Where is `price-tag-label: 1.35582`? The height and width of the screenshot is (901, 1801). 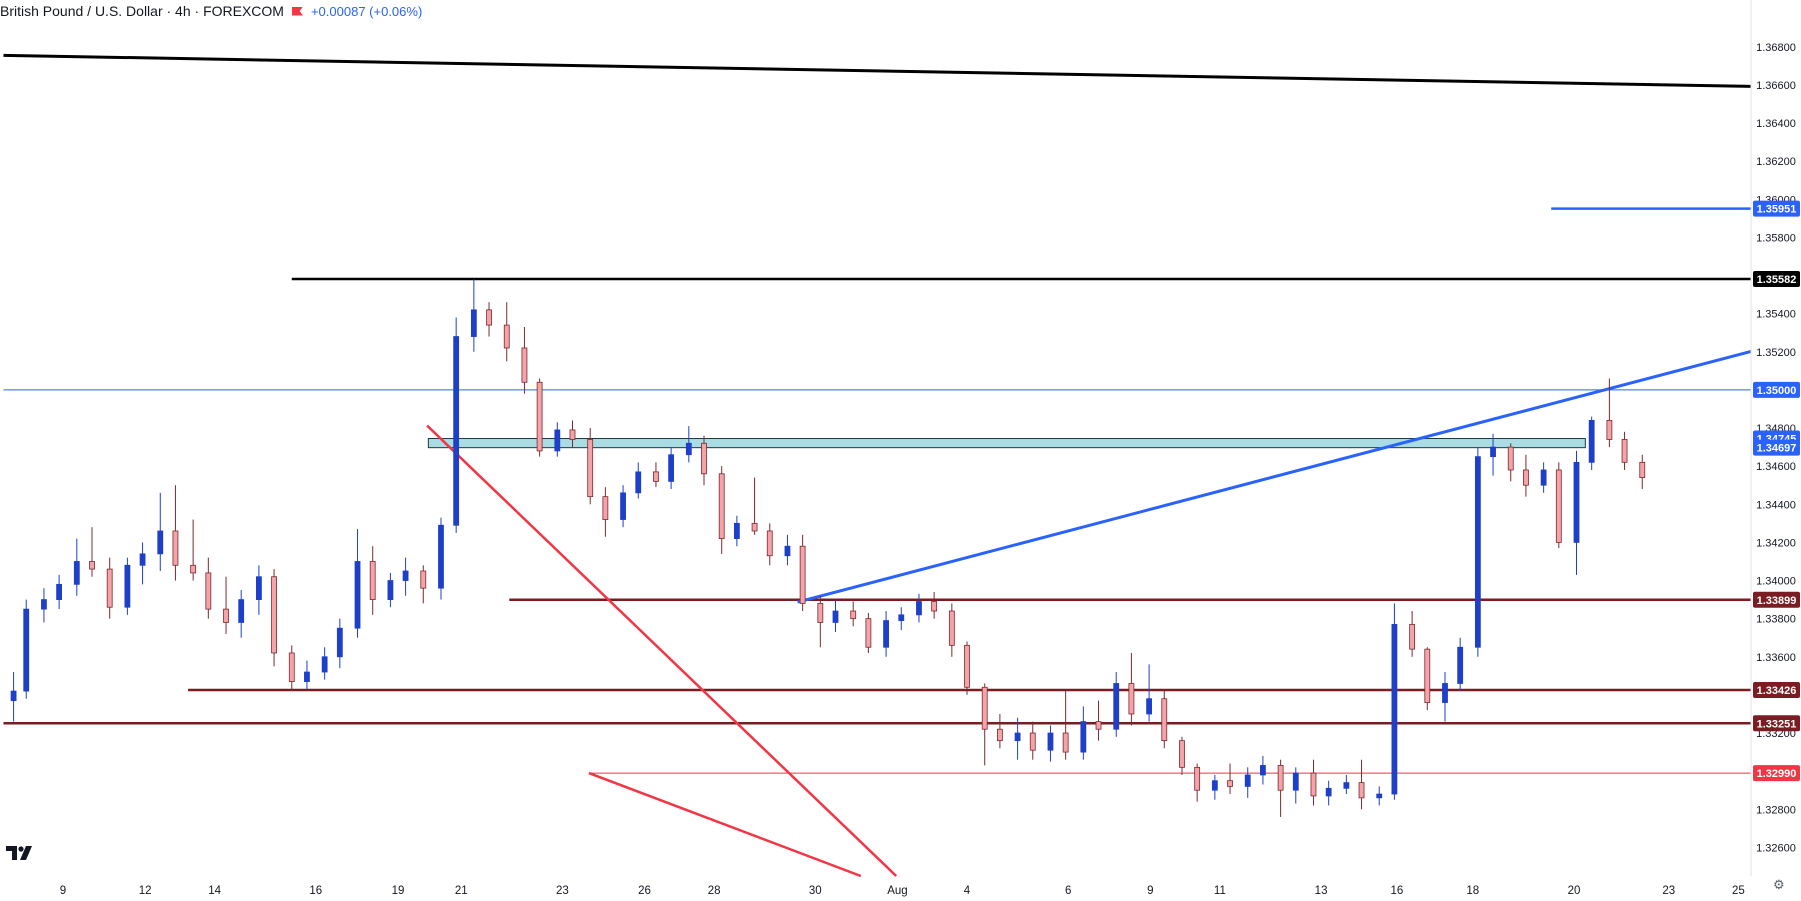 price-tag-label: 1.35582 is located at coordinates (1777, 280).